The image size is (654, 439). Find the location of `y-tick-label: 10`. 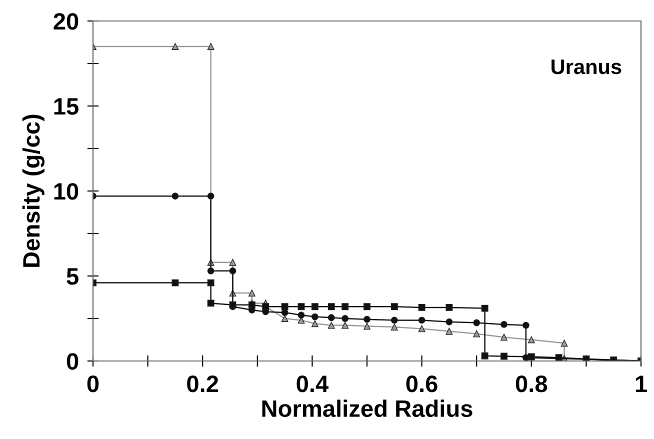

y-tick-label: 10 is located at coordinates (66, 191).